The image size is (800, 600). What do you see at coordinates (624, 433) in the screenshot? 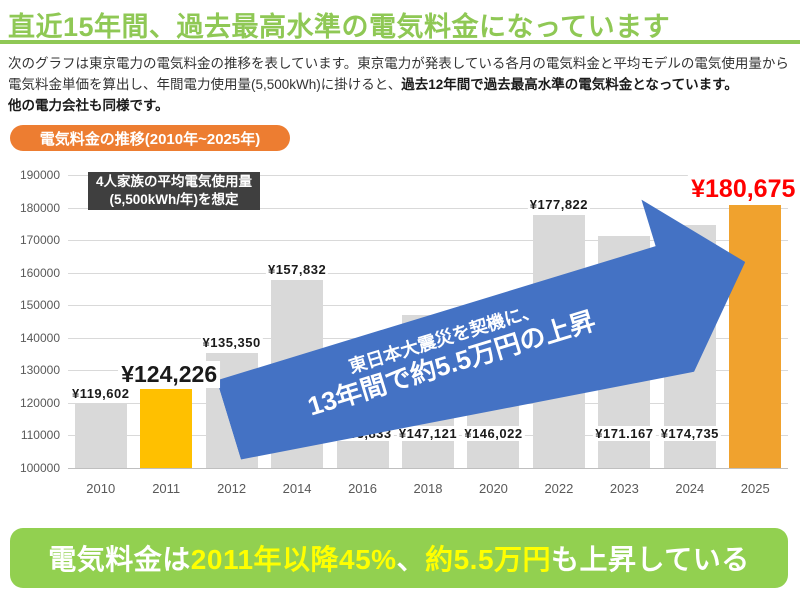
I see `bar-value-label-2023: ¥171.167` at bounding box center [624, 433].